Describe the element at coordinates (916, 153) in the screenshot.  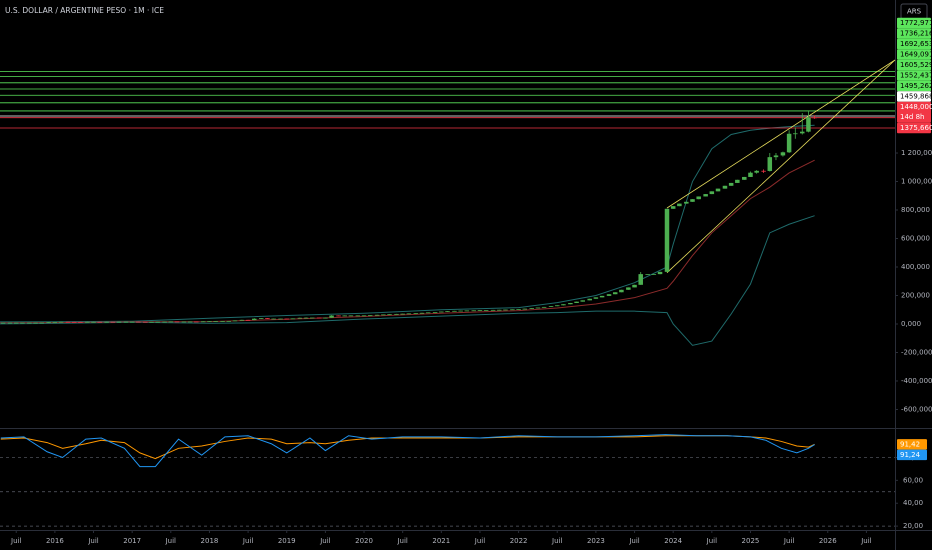
I see `y-tick-label: 1 200,000` at that location.